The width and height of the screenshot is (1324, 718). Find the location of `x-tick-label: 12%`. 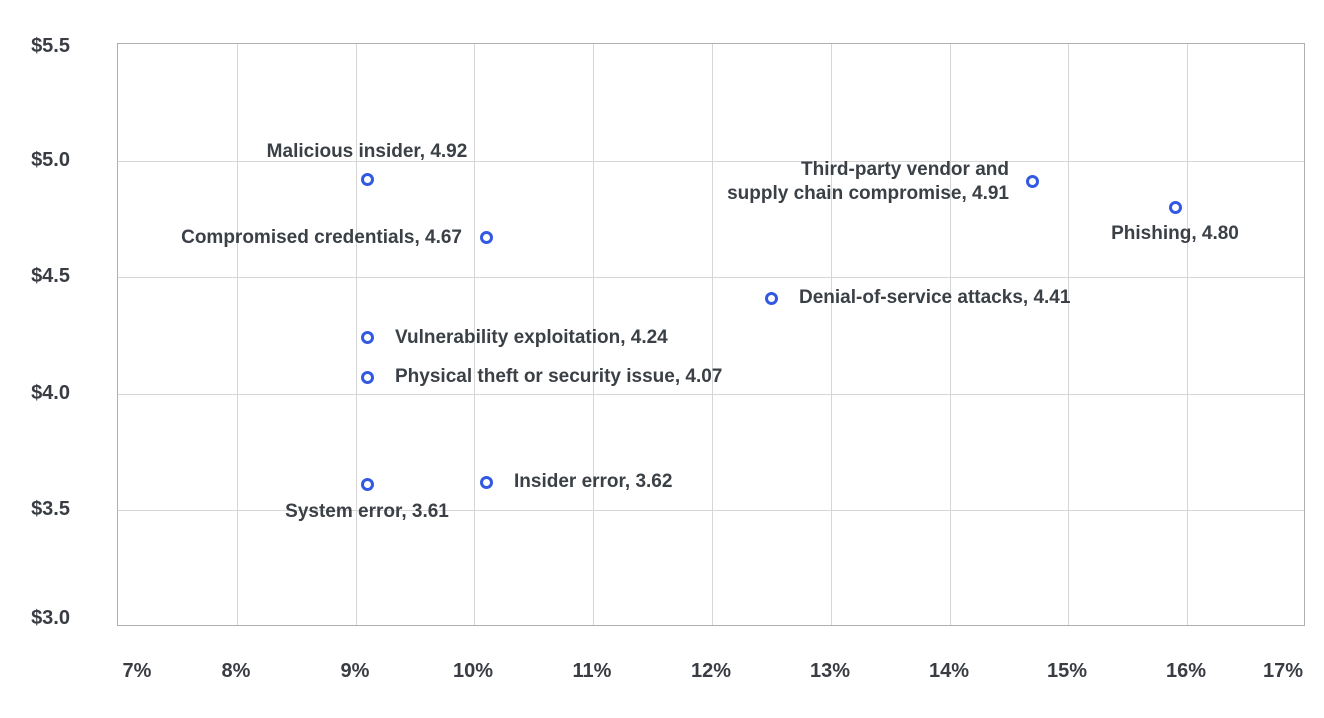

x-tick-label: 12% is located at coordinates (711, 671).